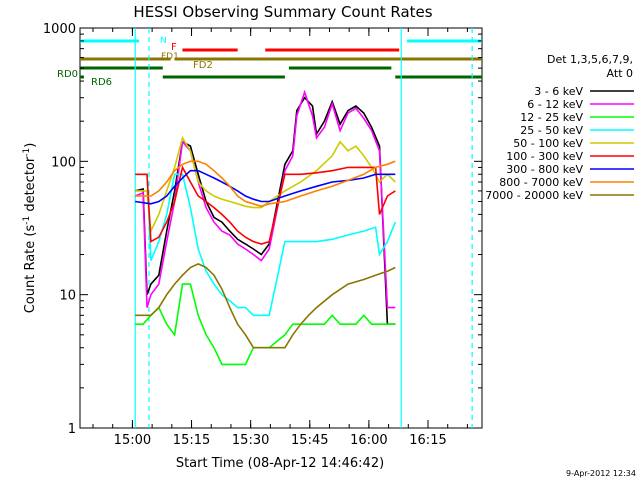 This screenshot has height=480, width=640. What do you see at coordinates (555, 104) in the screenshot?
I see `legend-label: 6 - 12 keV` at bounding box center [555, 104].